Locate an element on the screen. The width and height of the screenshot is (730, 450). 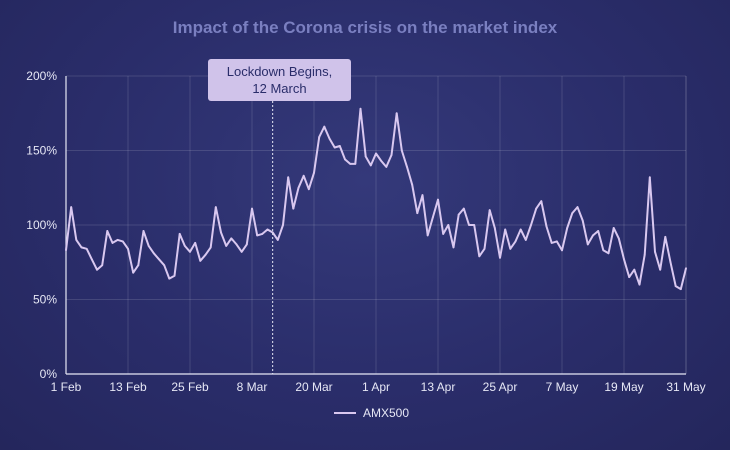
x-tick-label: 8 Mar is located at coordinates (252, 387).